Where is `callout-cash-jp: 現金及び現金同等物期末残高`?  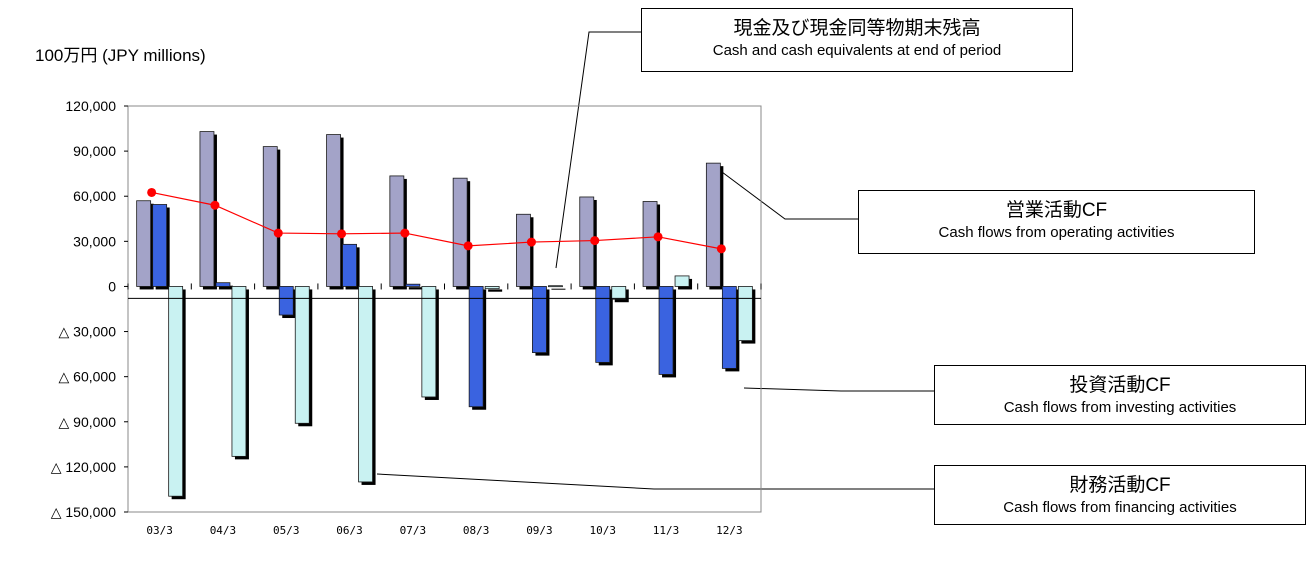 callout-cash-jp: 現金及び現金同等物期末残高 is located at coordinates (857, 28).